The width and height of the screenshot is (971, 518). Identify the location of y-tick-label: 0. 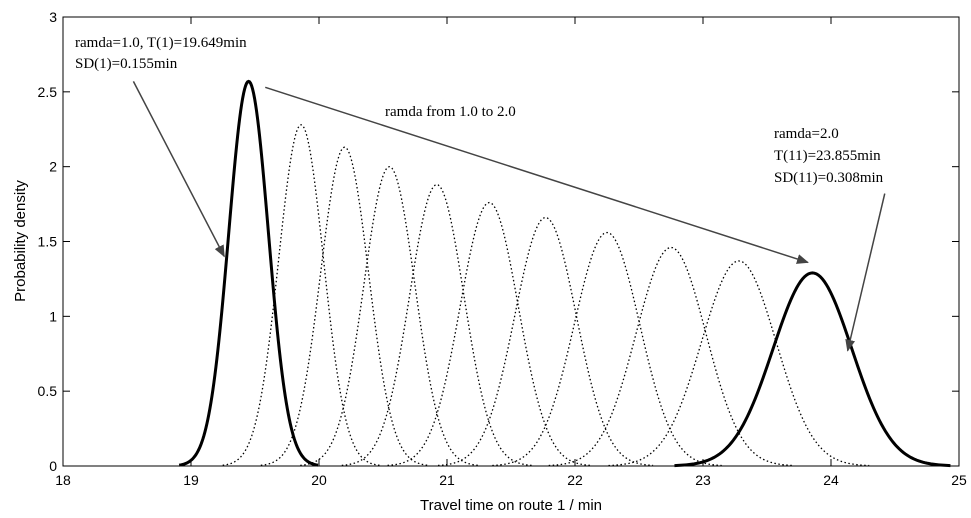
(53, 466).